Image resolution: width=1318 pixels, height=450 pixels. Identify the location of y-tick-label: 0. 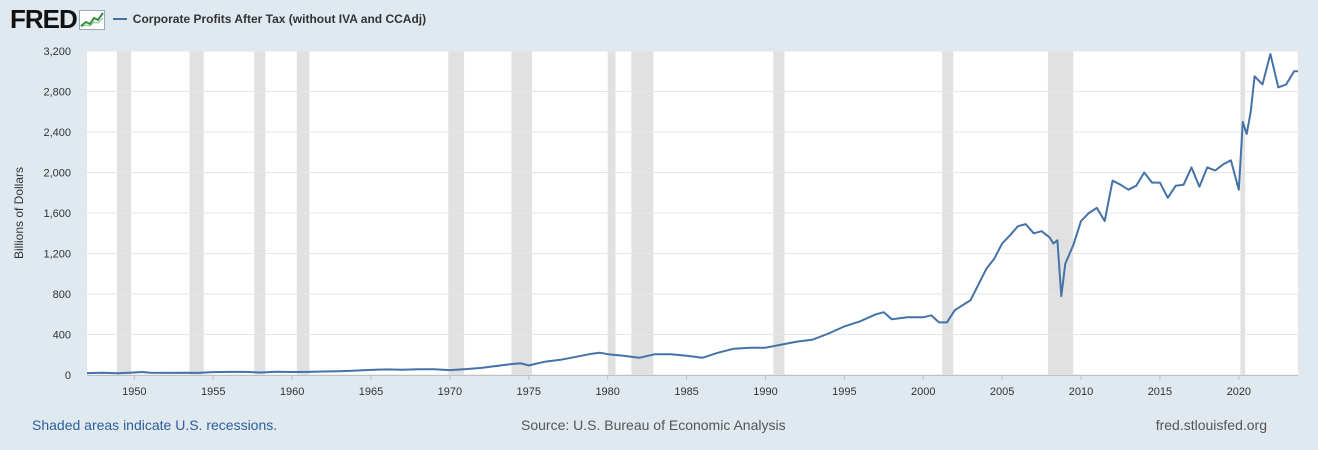
(68, 376).